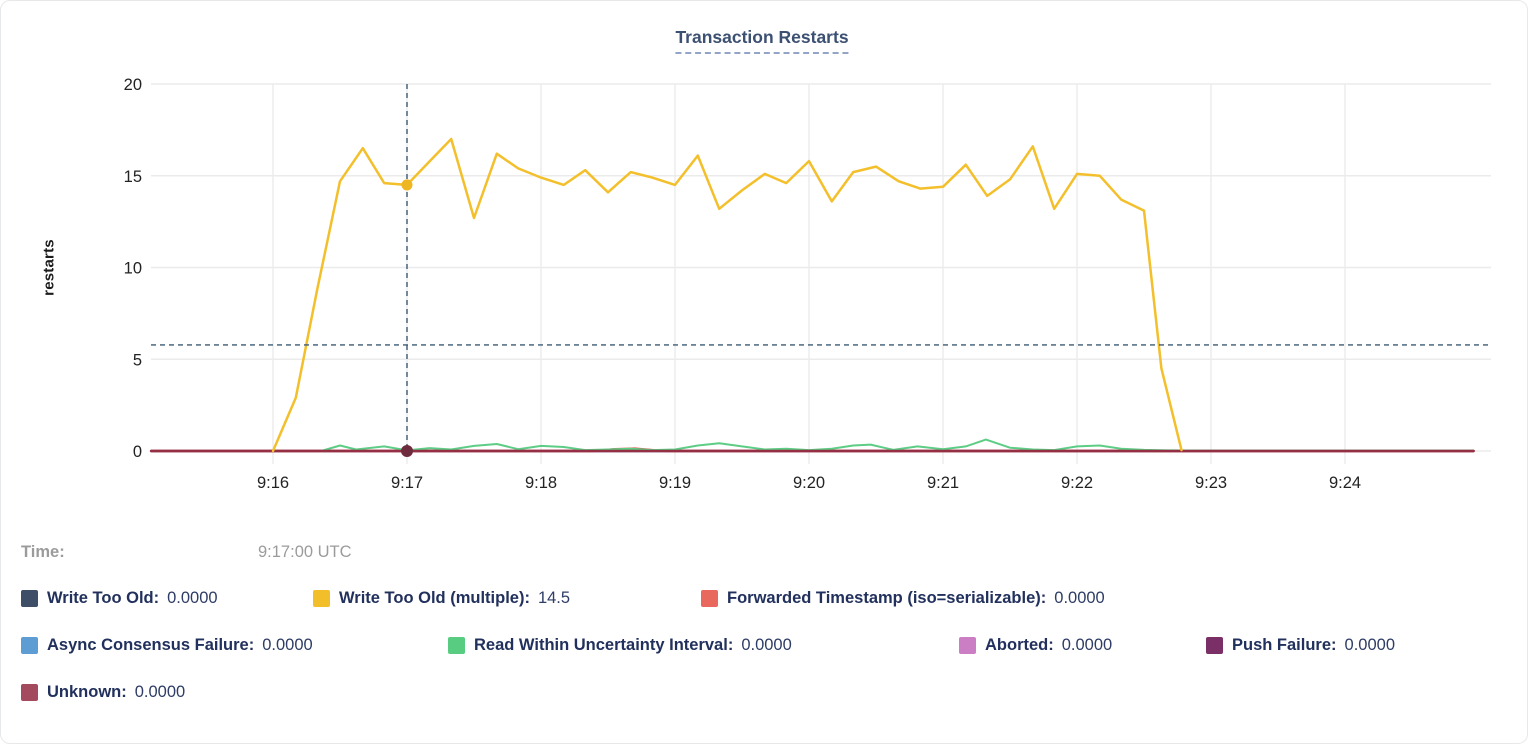 The image size is (1528, 744). What do you see at coordinates (407, 451) in the screenshot?
I see `hover-dot-unknown` at bounding box center [407, 451].